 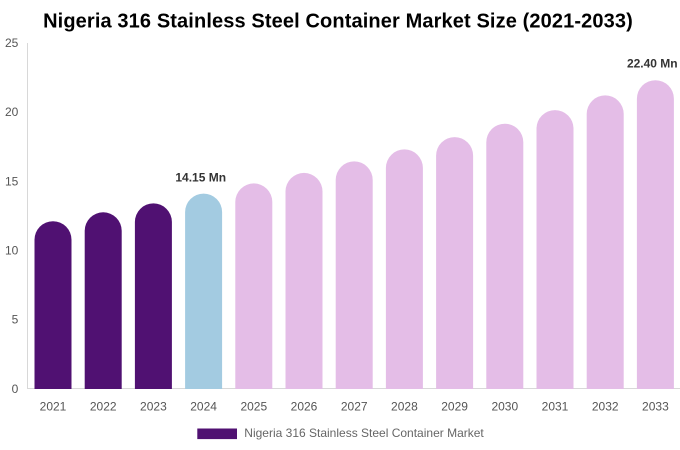 I want to click on svg-text: 2030, so click(x=504, y=407).